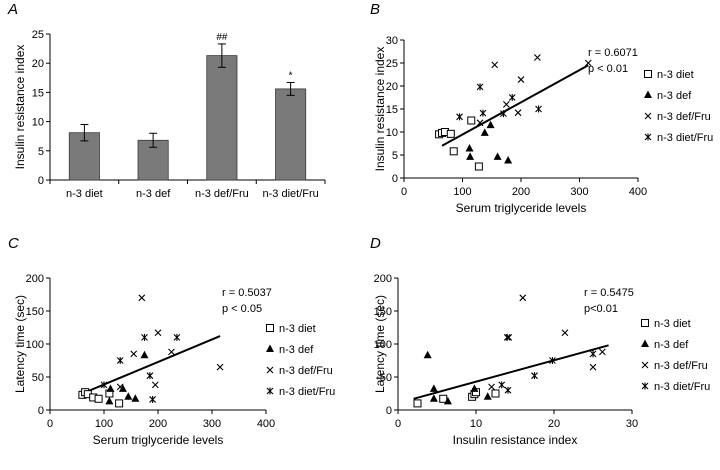 This screenshot has width=720, height=470. Describe the element at coordinates (674, 96) in the screenshot. I see `legend-label: n-3 def` at that location.